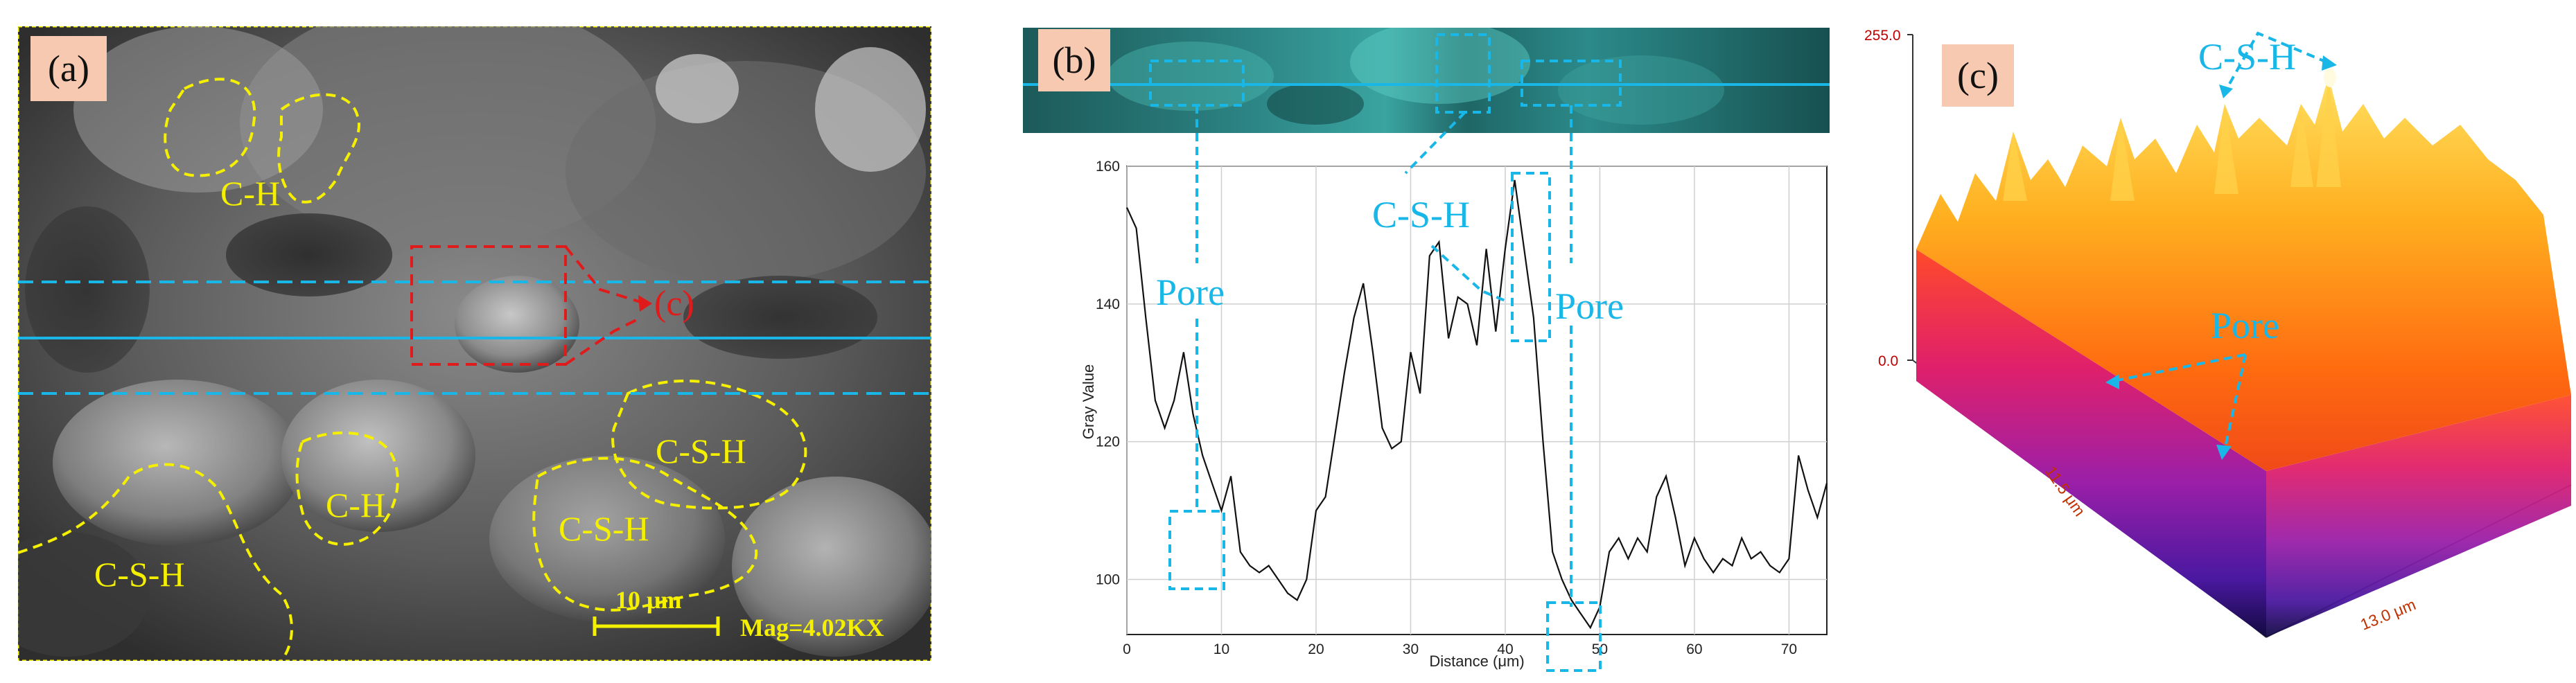 The width and height of the screenshot is (2576, 683). What do you see at coordinates (1421, 215) in the screenshot?
I see `label-csh-b: C-S-H` at bounding box center [1421, 215].